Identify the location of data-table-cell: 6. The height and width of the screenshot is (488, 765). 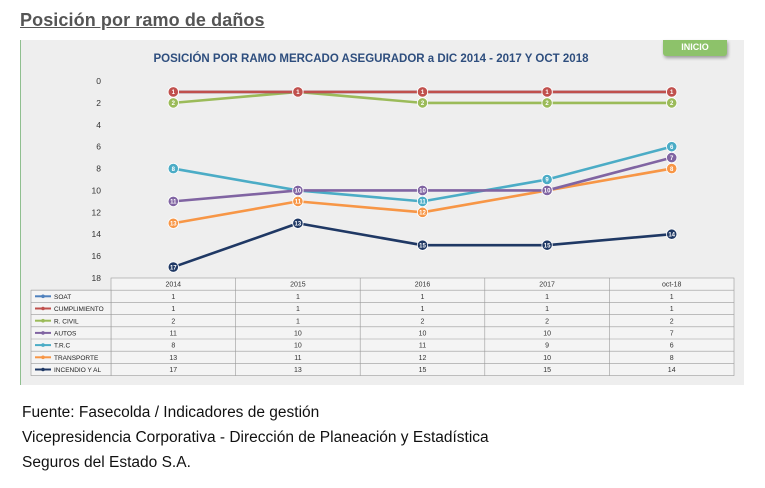
(672, 346).